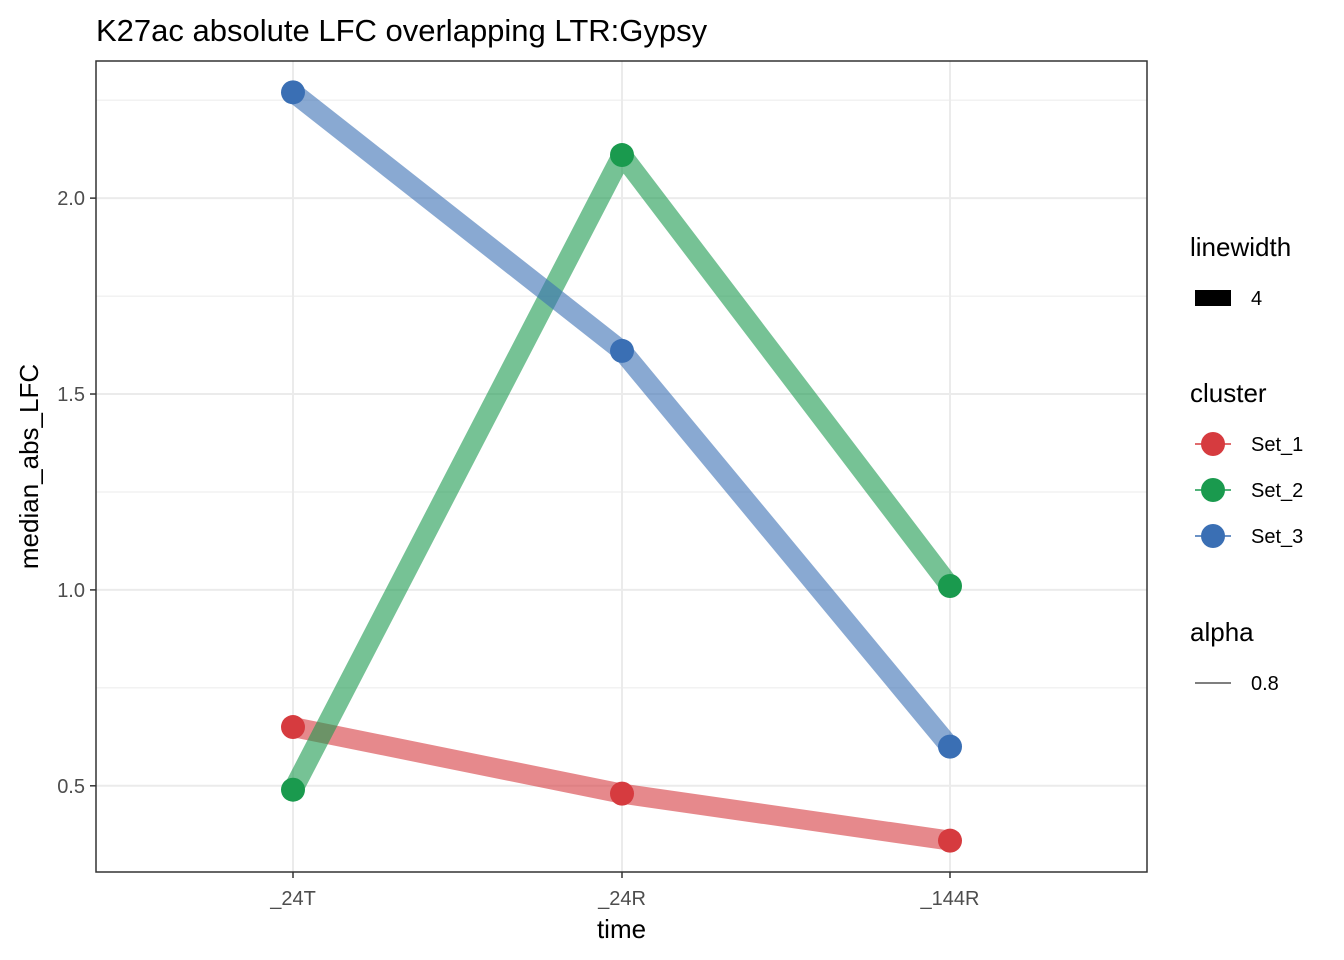 This screenshot has width=1344, height=960. I want to click on legend-label-Set_3: Set_3, so click(1277, 537).